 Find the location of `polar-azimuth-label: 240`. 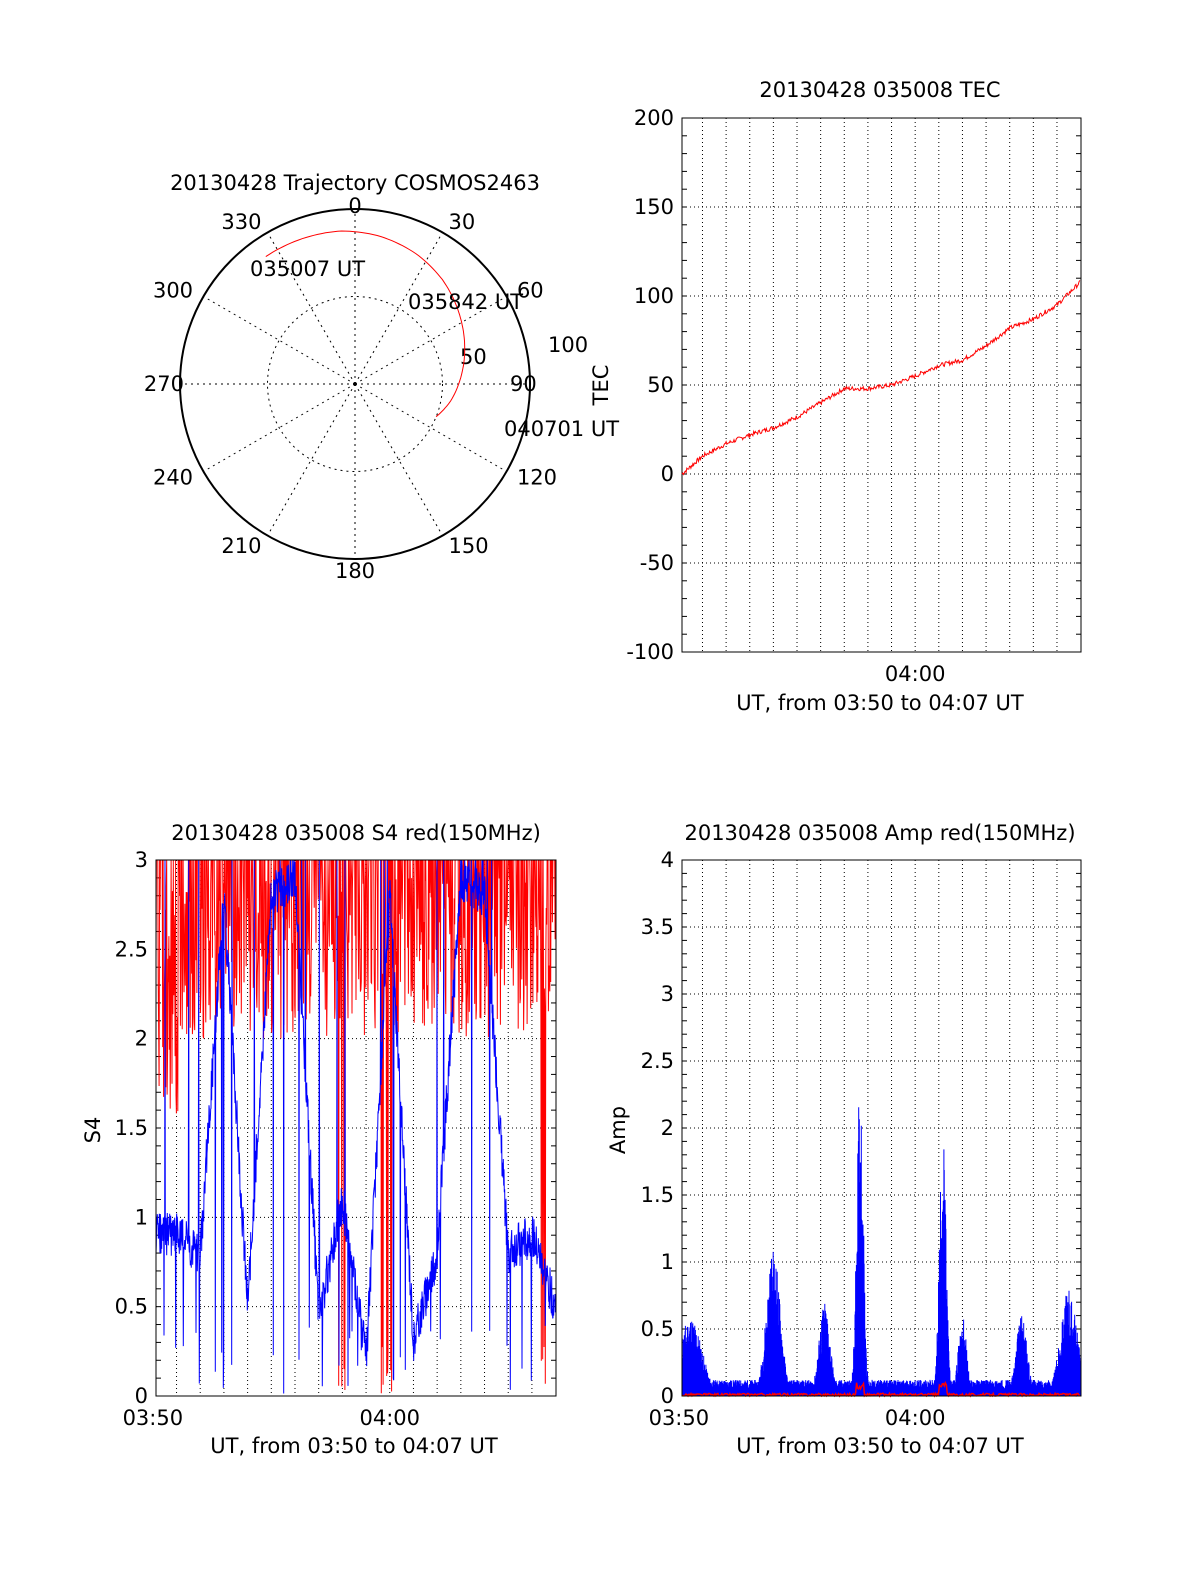

polar-azimuth-label: 240 is located at coordinates (173, 478).